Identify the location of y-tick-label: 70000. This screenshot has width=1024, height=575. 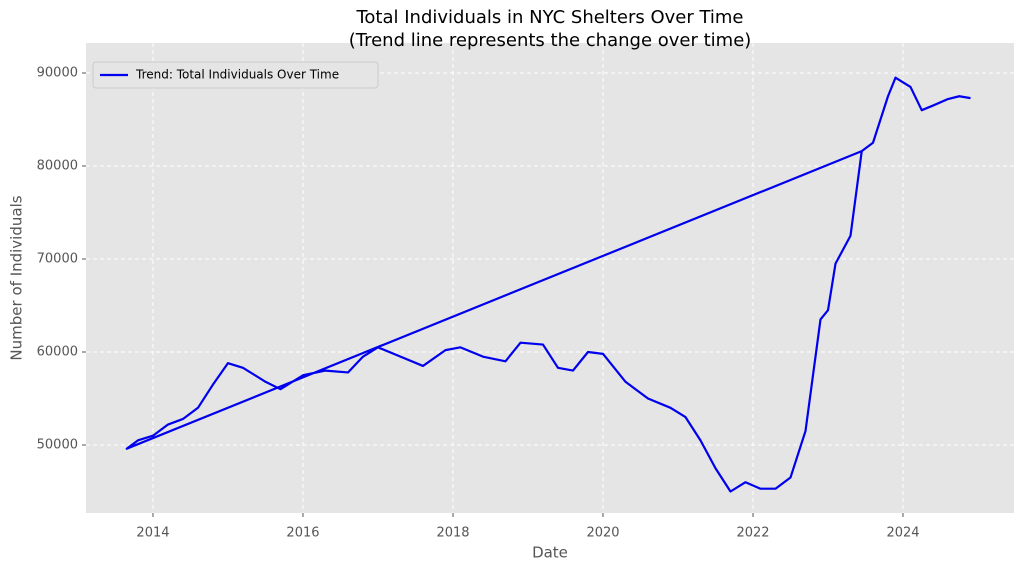
(57, 259).